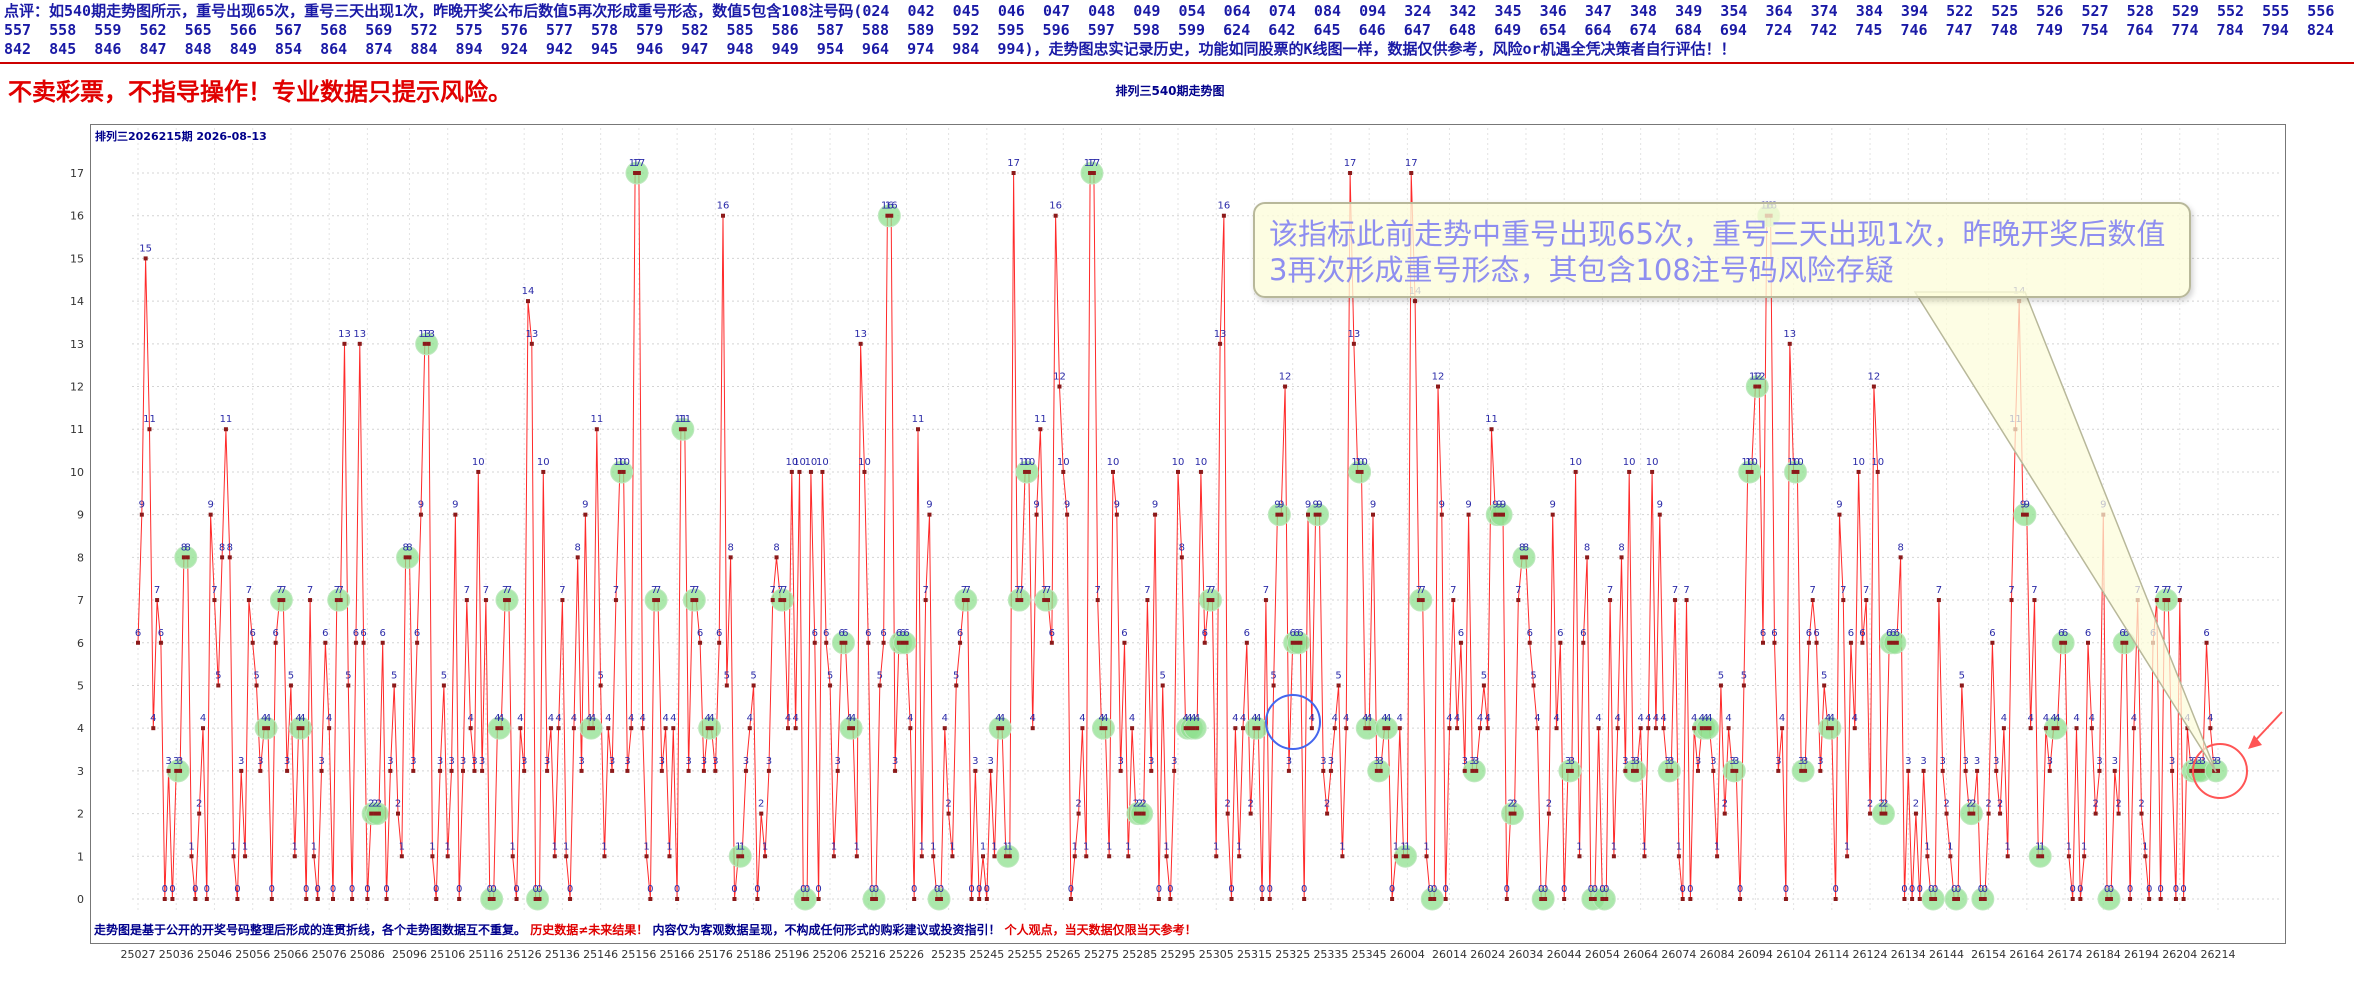  Describe the element at coordinates (1438, 377) in the screenshot. I see `data-label: 12` at that location.